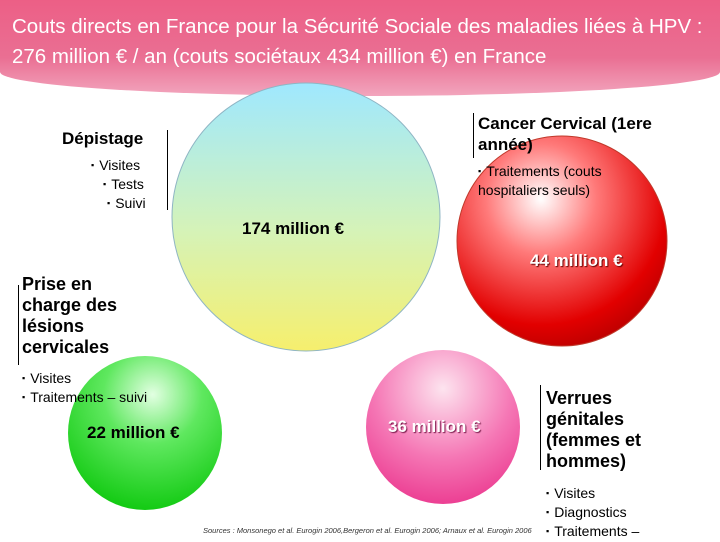 The width and height of the screenshot is (720, 542). What do you see at coordinates (293, 228) in the screenshot?
I see `depistage-amount: 174 million €` at bounding box center [293, 228].